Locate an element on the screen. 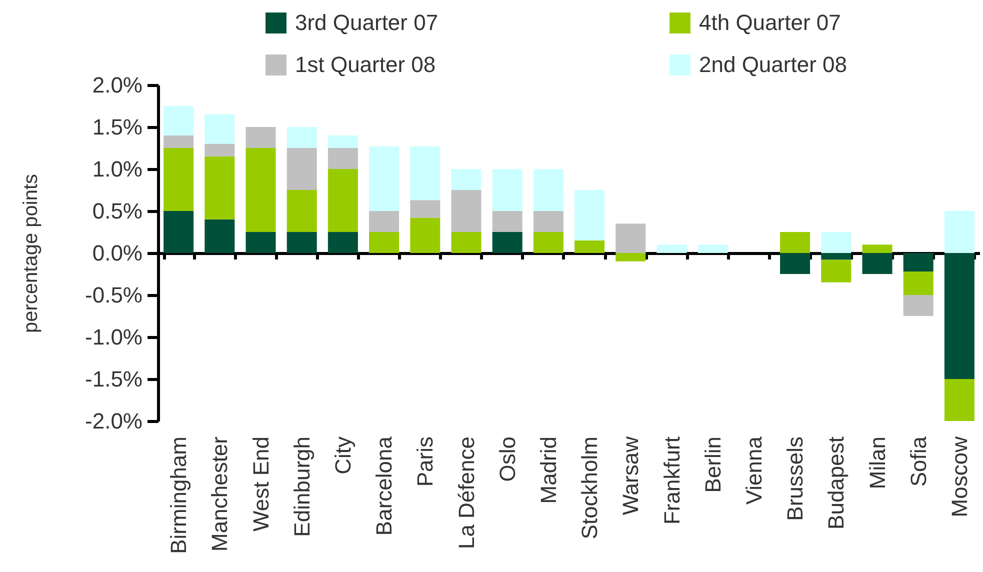  x-tick-label: Manchester is located at coordinates (219, 494).